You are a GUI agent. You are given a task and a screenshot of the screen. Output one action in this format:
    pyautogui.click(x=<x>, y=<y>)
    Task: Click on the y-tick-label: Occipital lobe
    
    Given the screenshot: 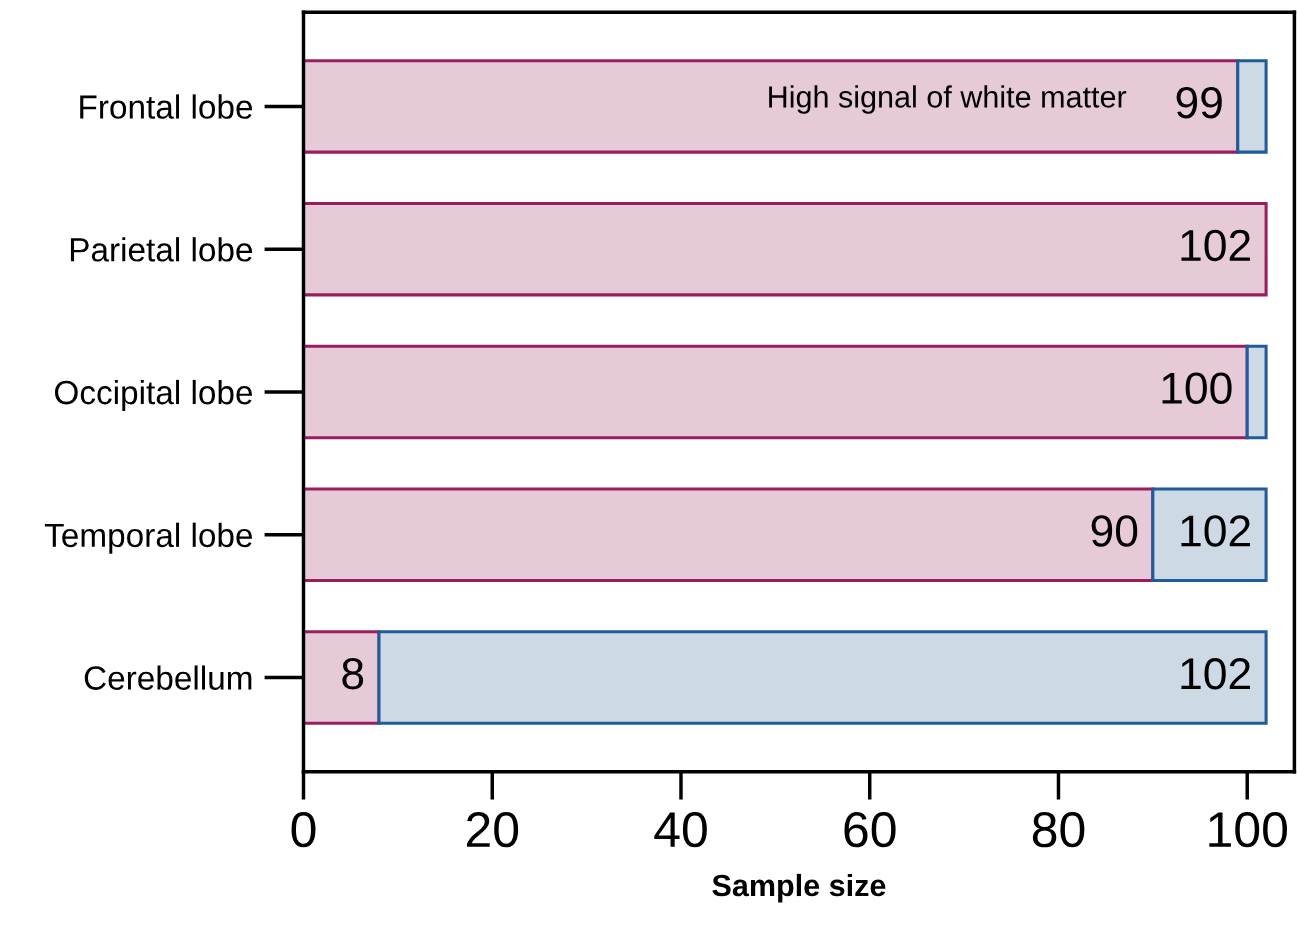 What is the action you would take?
    pyautogui.click(x=153, y=395)
    